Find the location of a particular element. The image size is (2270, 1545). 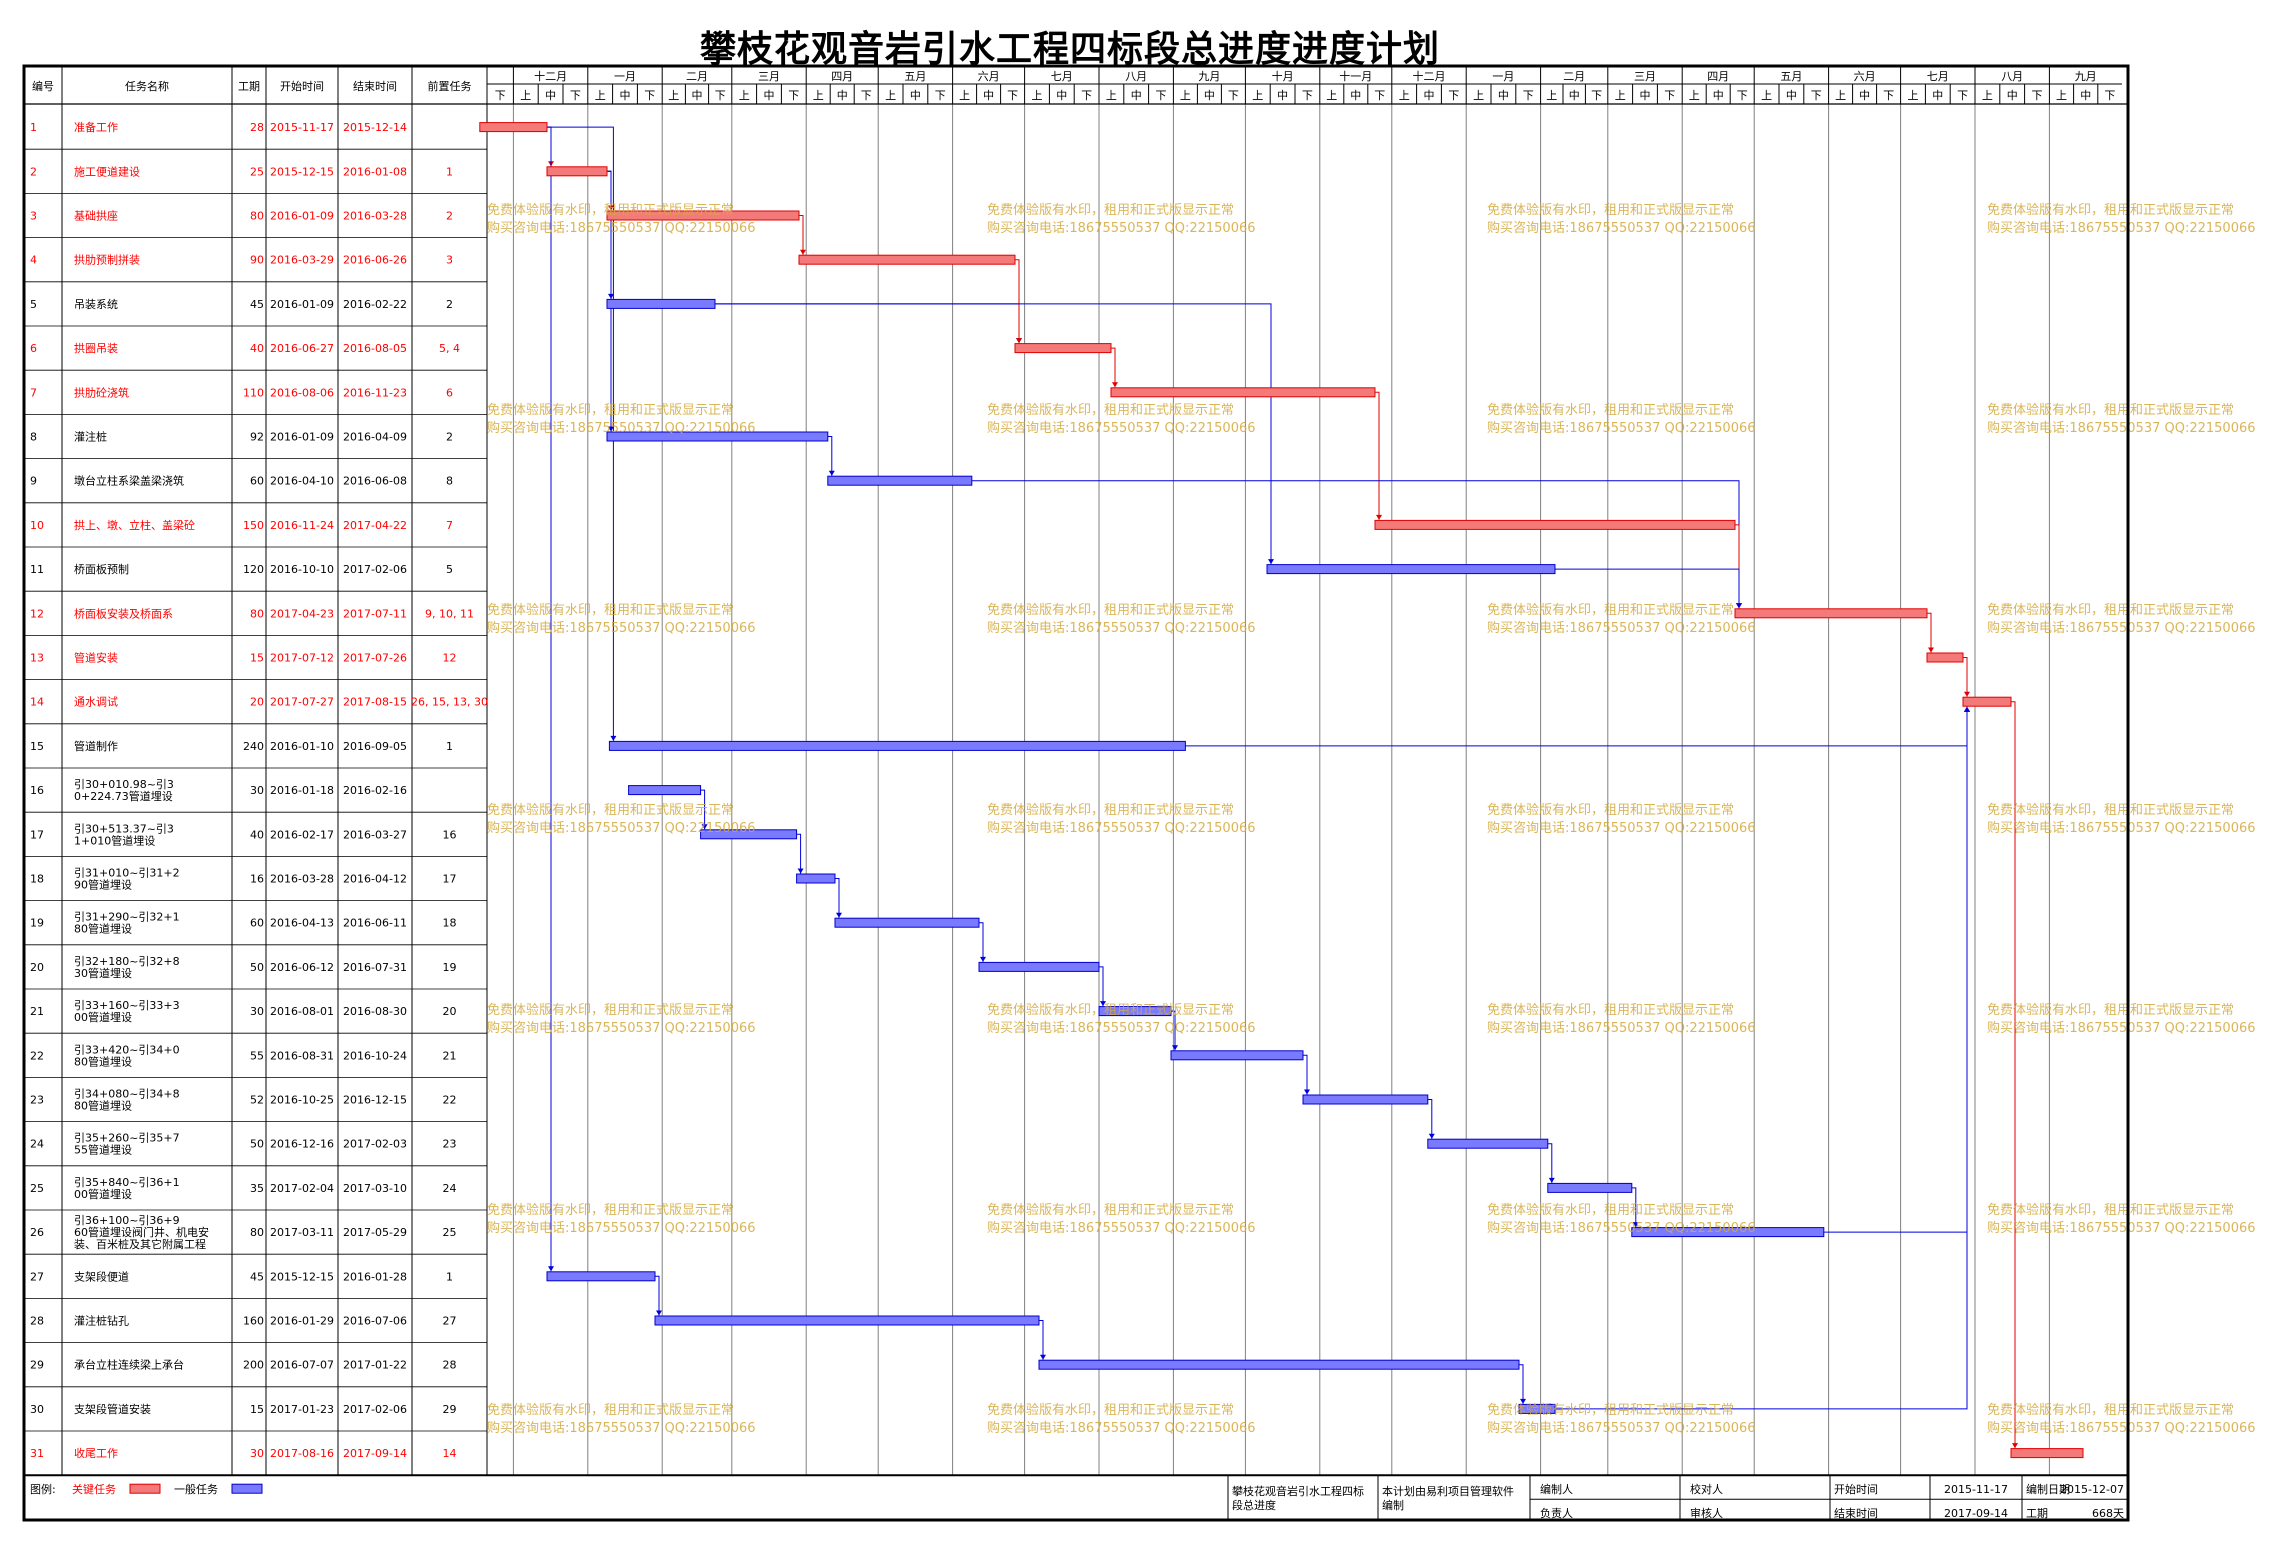

task-name: 引35+840~引36+1 is located at coordinates (127, 1182).